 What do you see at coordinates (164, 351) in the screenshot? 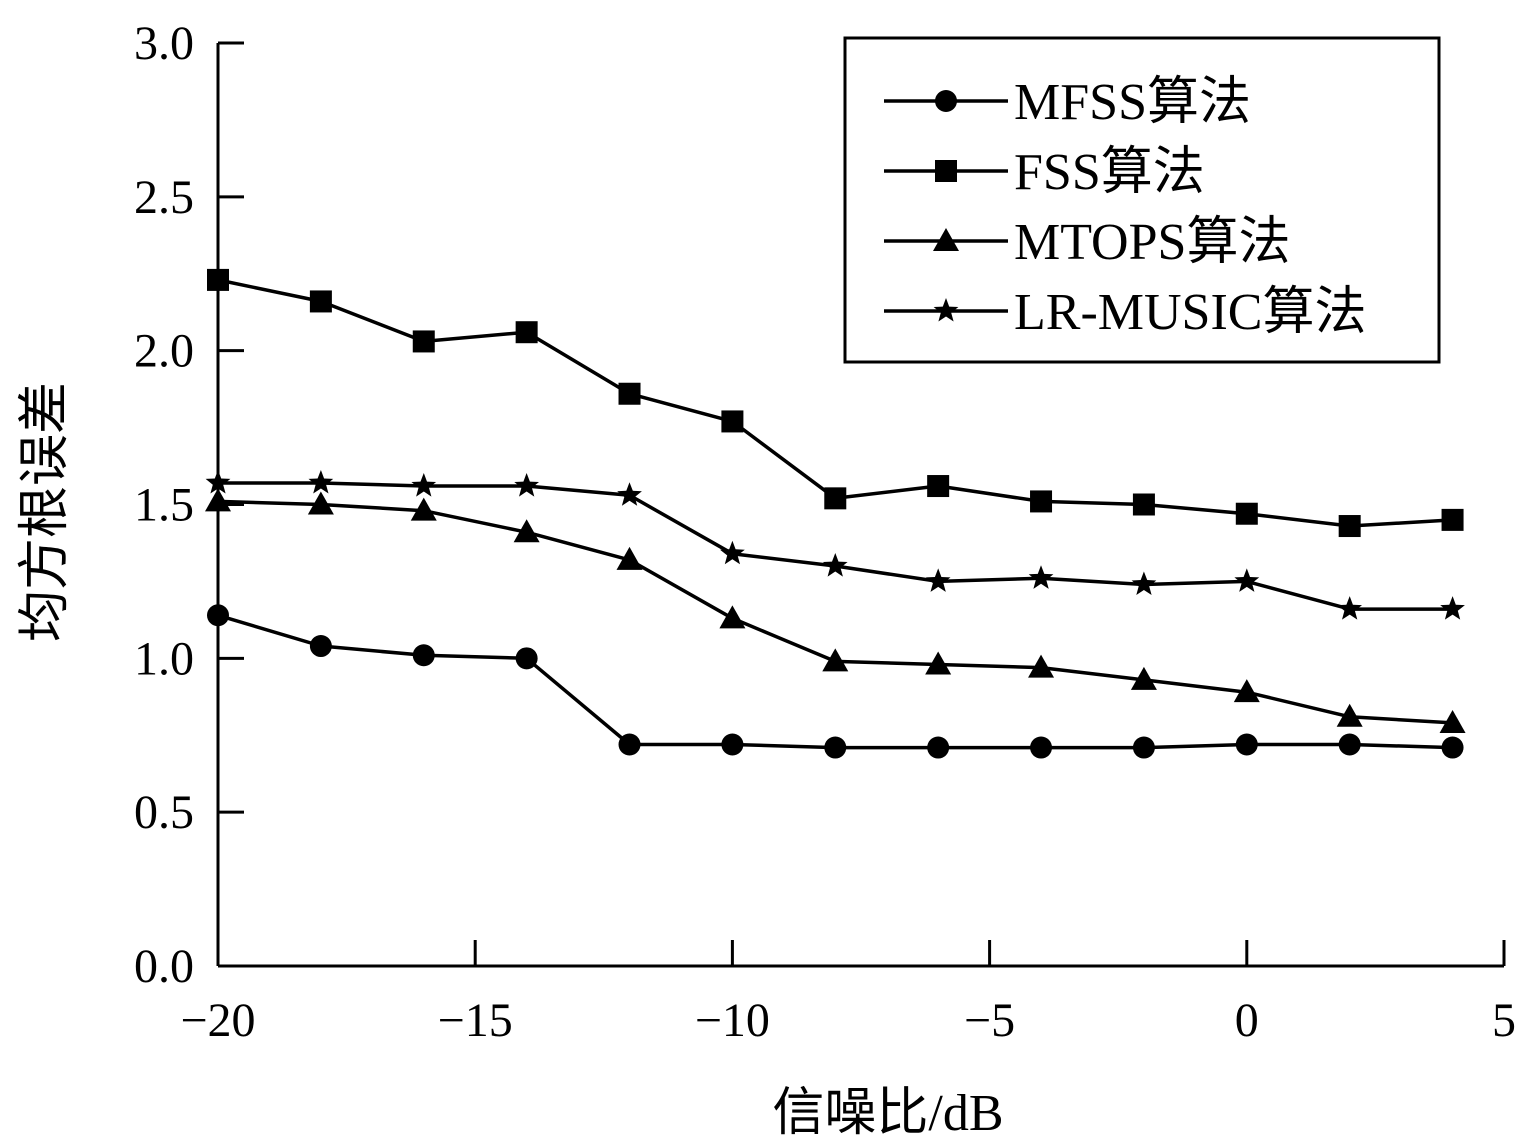
I see `y-tick-label: 2.0` at bounding box center [164, 351].